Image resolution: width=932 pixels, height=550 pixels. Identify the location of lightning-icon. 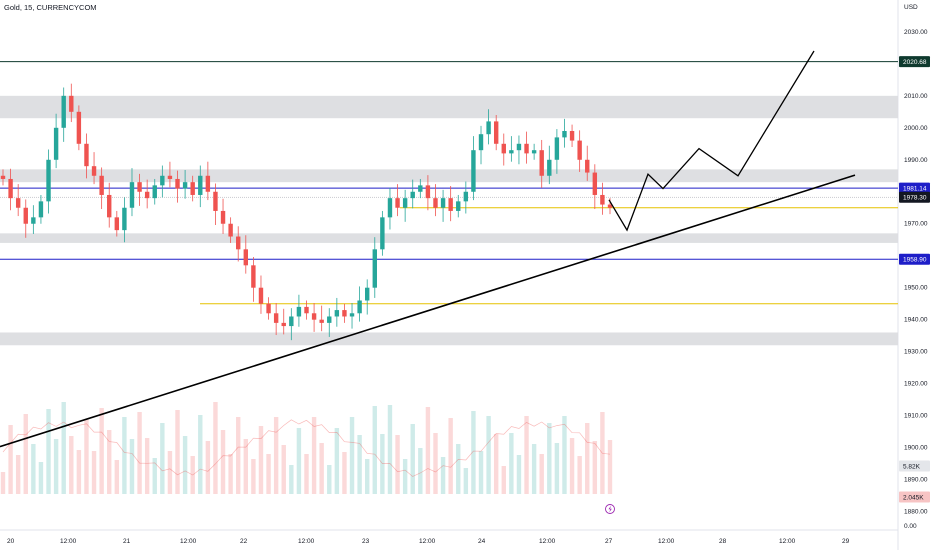
(610, 509).